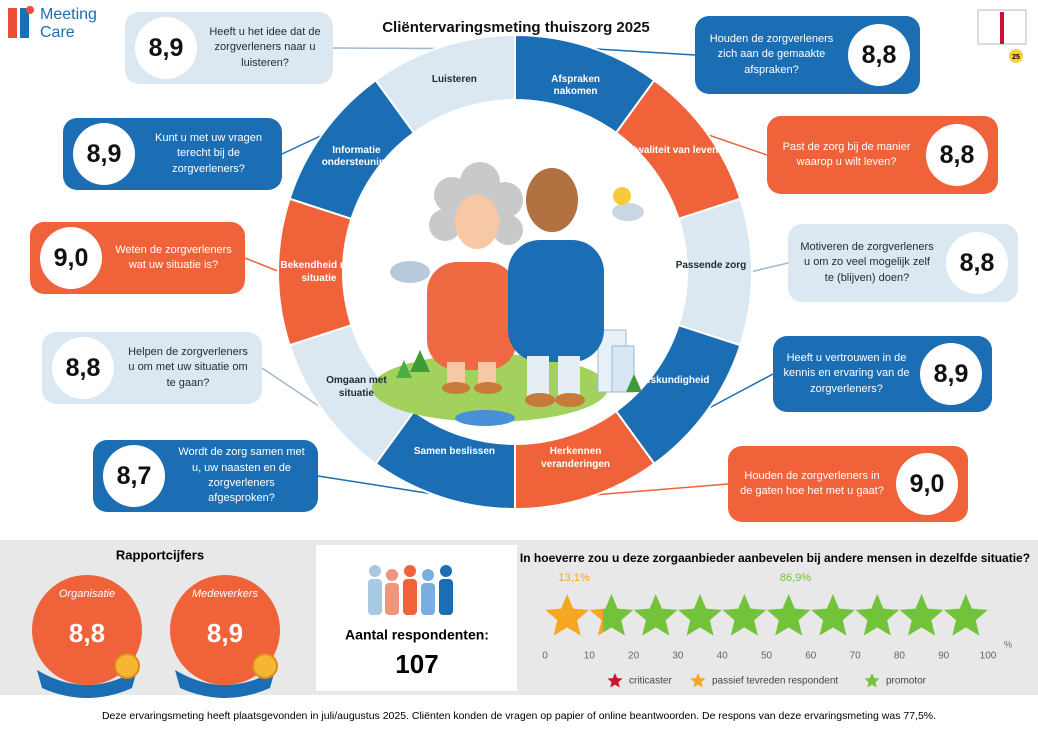 This screenshot has width=1038, height=730. I want to click on grade-score: 8,9, so click(225, 633).